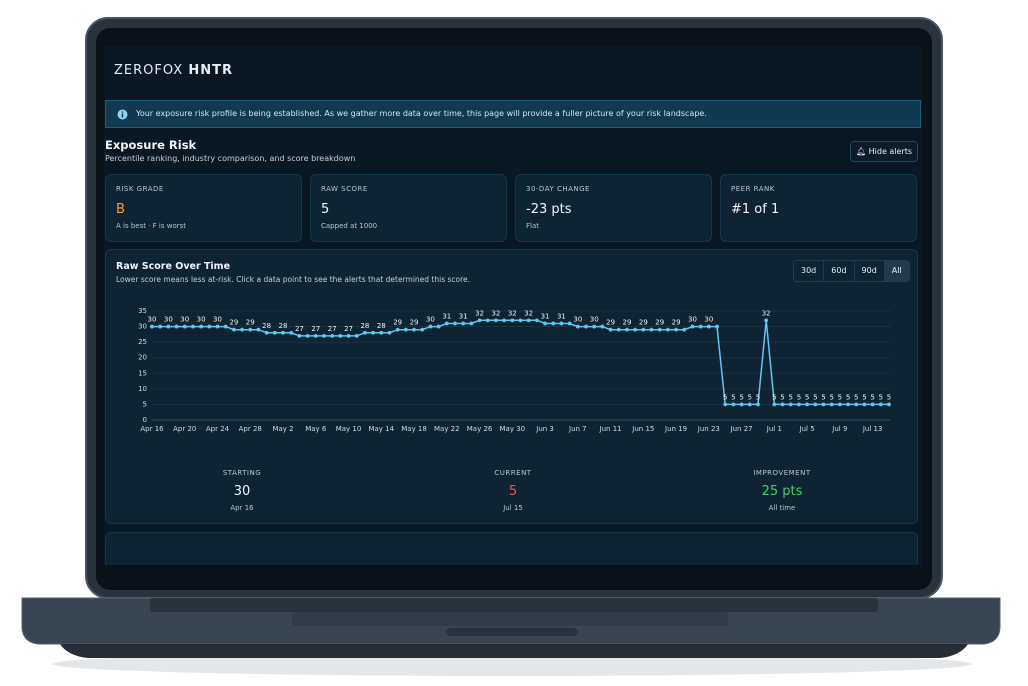 This screenshot has width=1028, height=686. What do you see at coordinates (242, 508) in the screenshot?
I see `summary-note: Apr 16` at bounding box center [242, 508].